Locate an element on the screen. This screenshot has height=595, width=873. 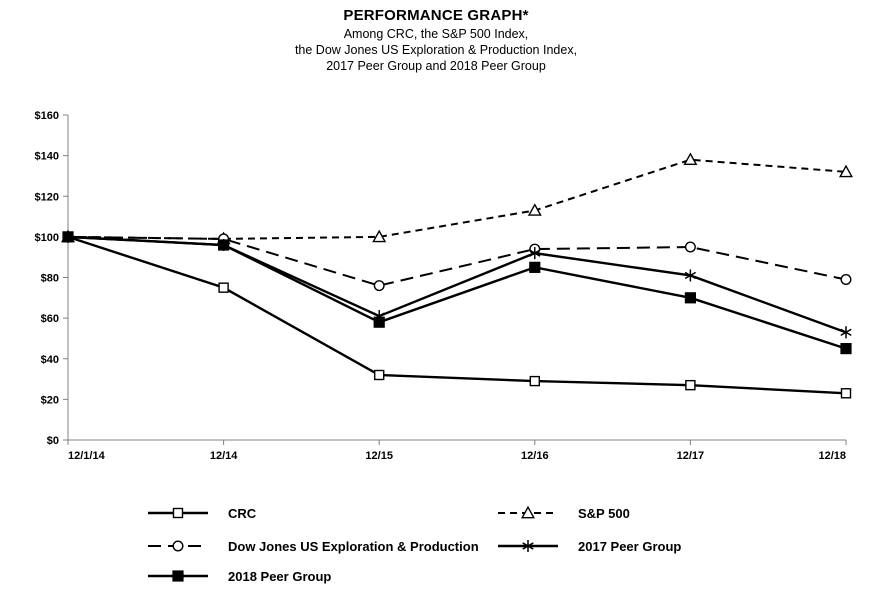
y-tick-label: $80 is located at coordinates (50, 279).